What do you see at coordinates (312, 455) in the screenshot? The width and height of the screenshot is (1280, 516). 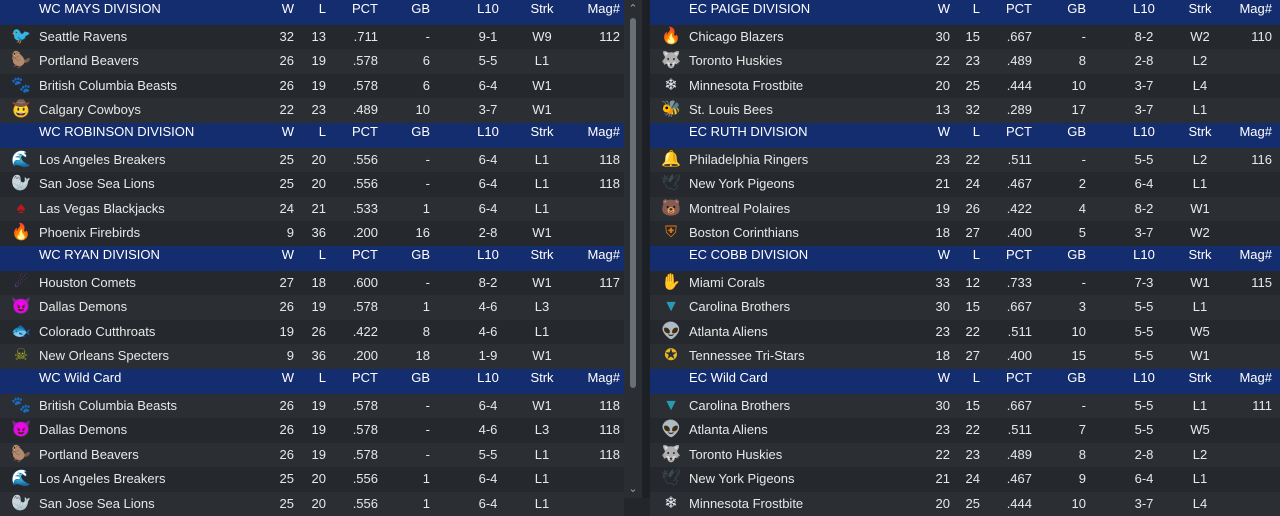 I see `team-row: 🦫 Portland Beavers 26 19 .578 - 5-5 L1 118` at bounding box center [312, 455].